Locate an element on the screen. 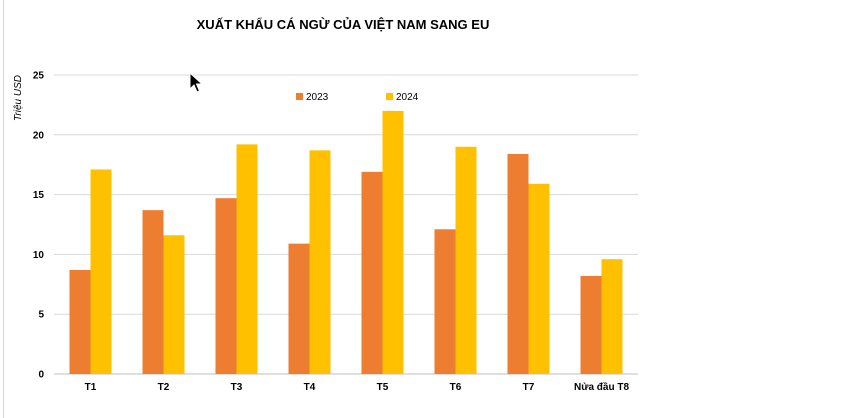  bar-2024-T5 is located at coordinates (393, 242).